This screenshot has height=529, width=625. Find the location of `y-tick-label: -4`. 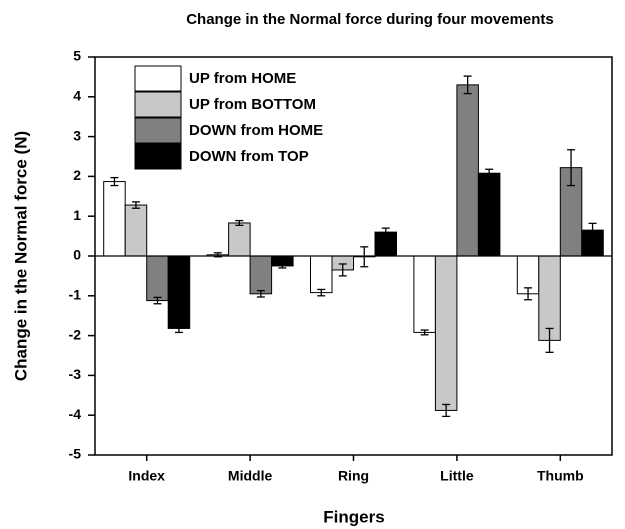

y-tick-label: -4 is located at coordinates (75, 414).